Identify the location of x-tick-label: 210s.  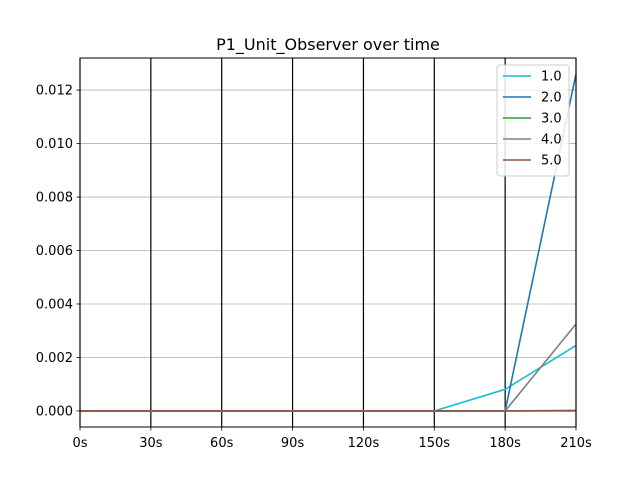
(576, 443).